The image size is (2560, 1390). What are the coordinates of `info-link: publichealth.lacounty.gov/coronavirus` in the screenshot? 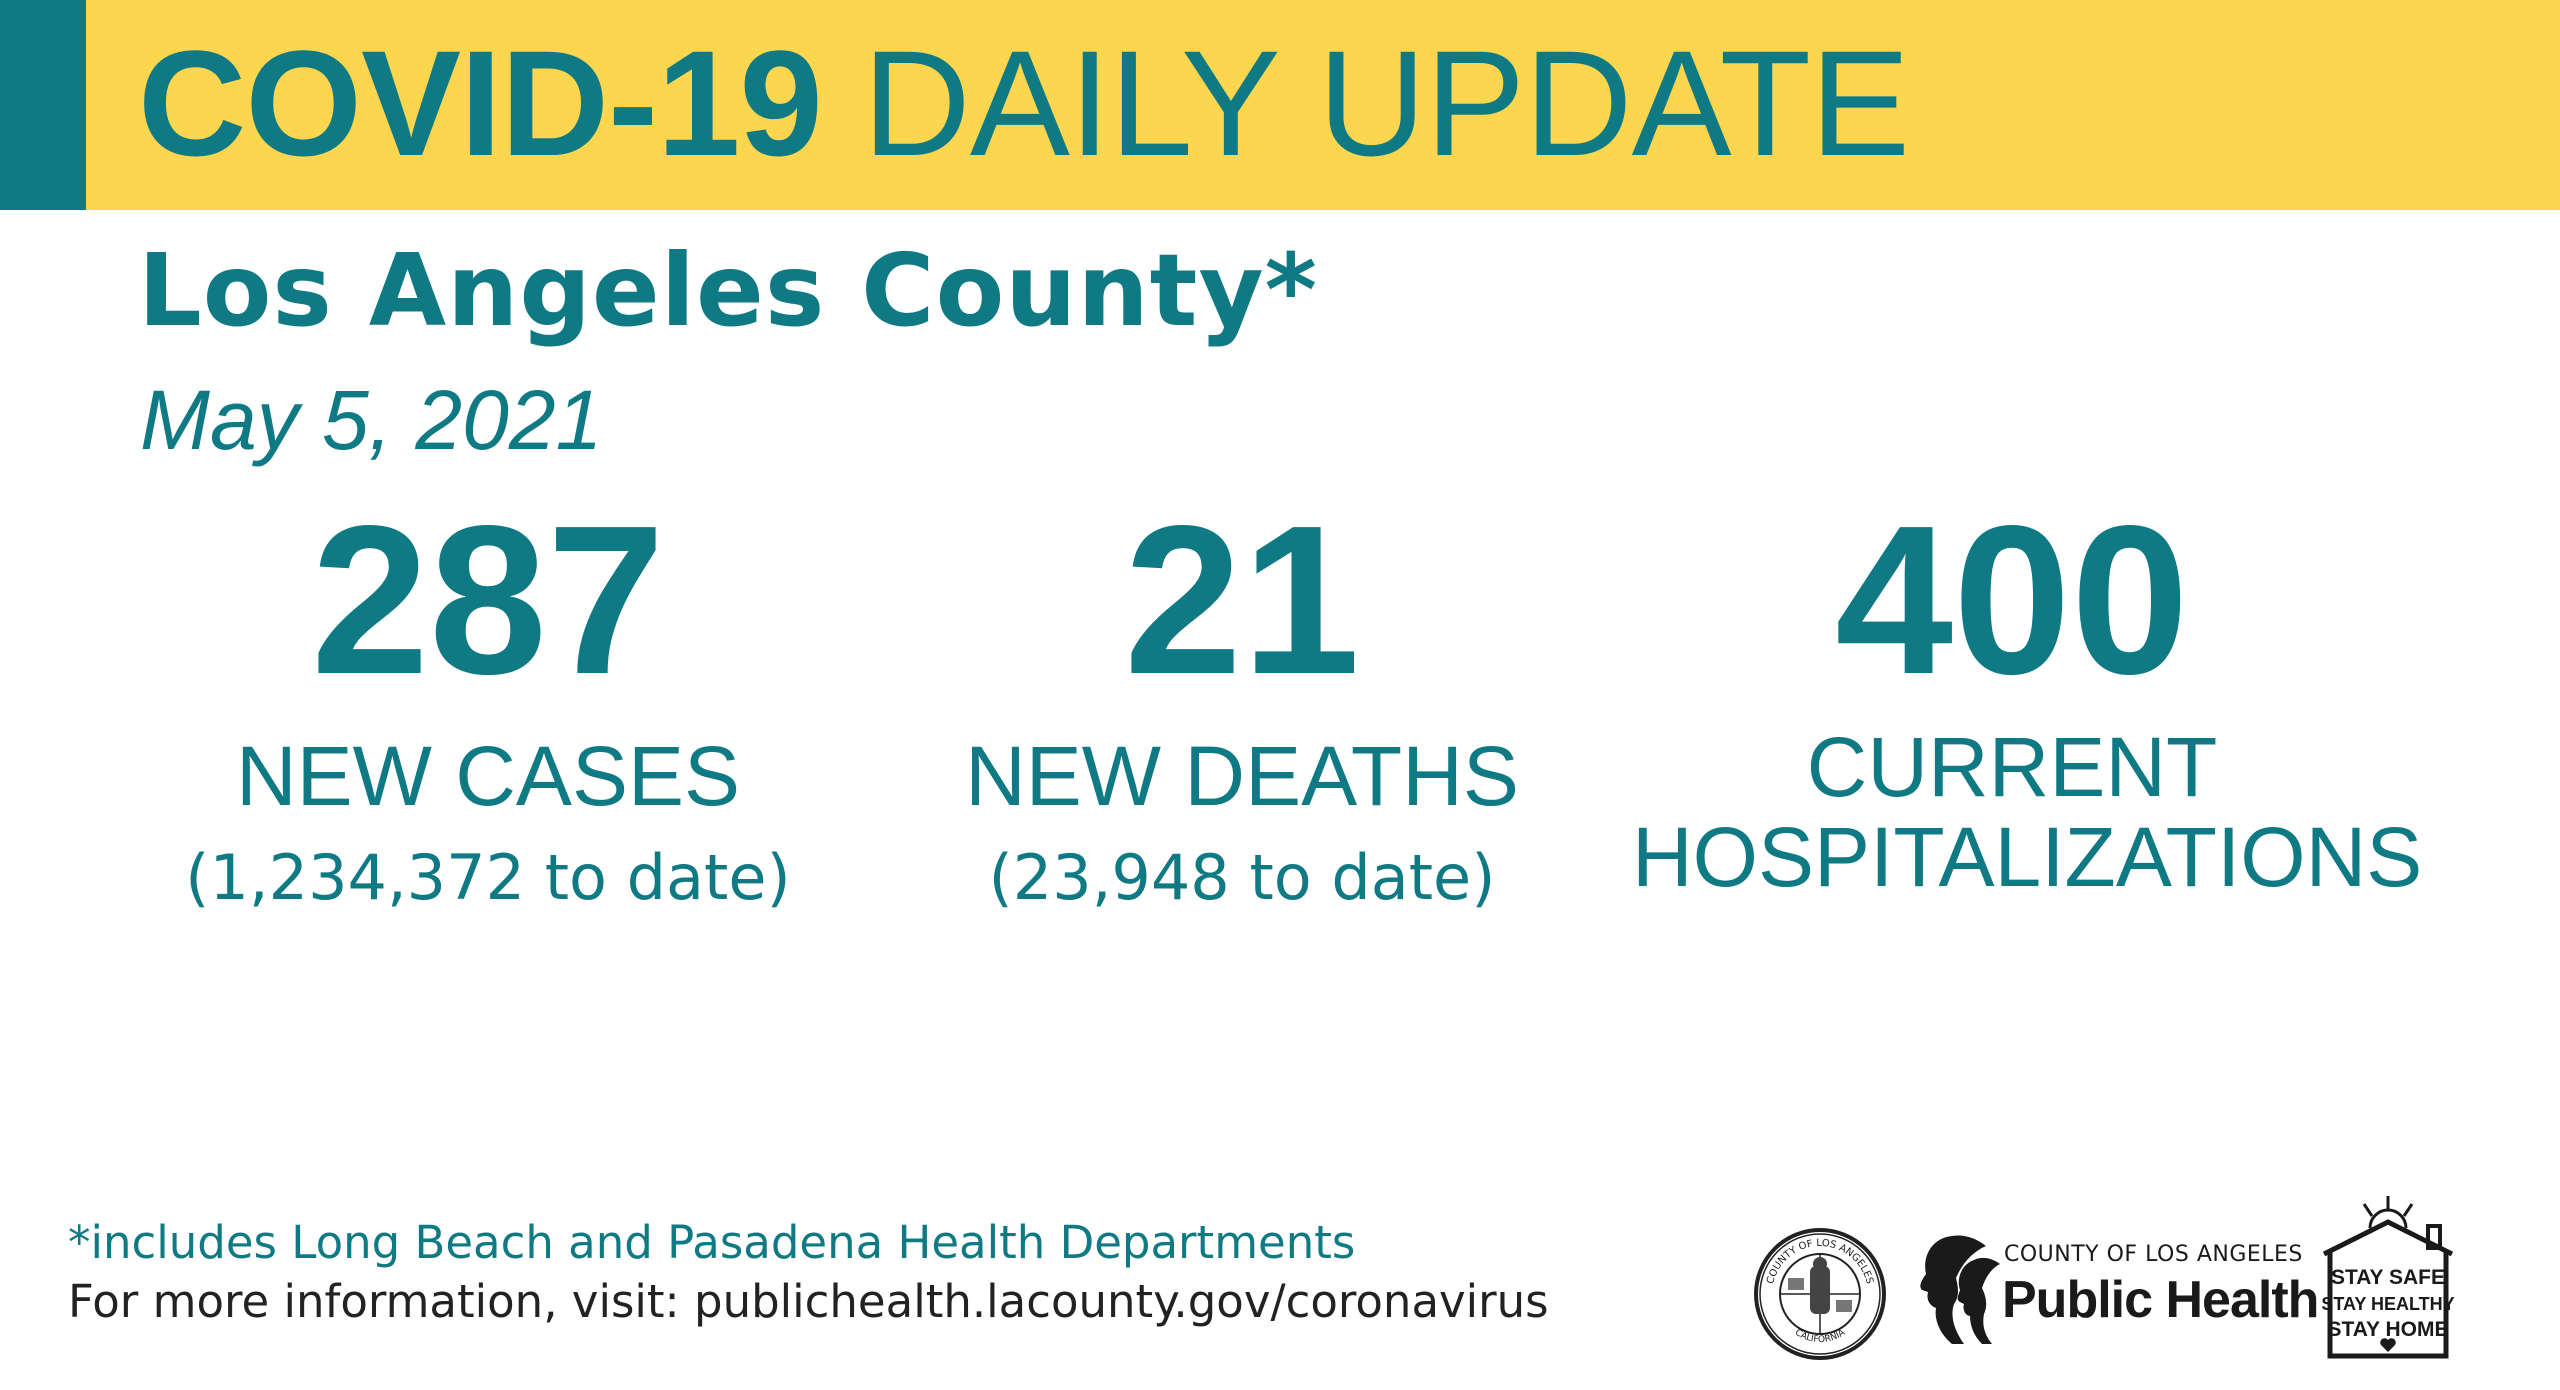 It's located at (1121, 1301).